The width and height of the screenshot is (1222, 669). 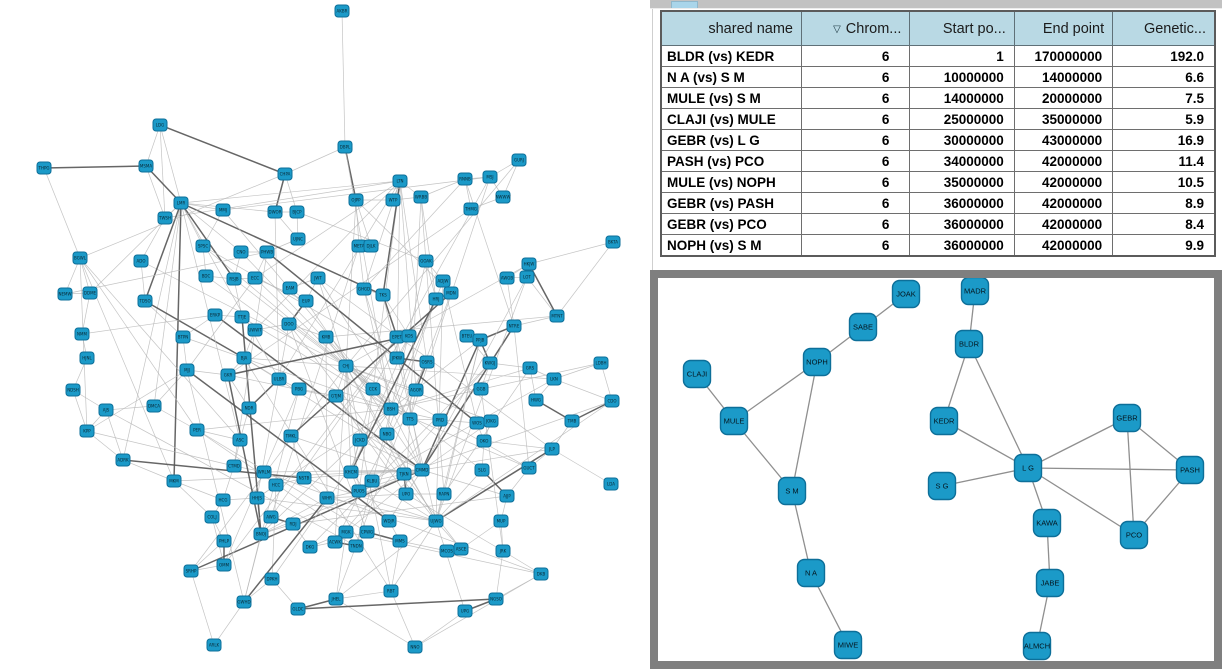 I want to click on table-row-1: N A (vs) S M 6 10000000 14000000 6.6, so click(x=938, y=77).